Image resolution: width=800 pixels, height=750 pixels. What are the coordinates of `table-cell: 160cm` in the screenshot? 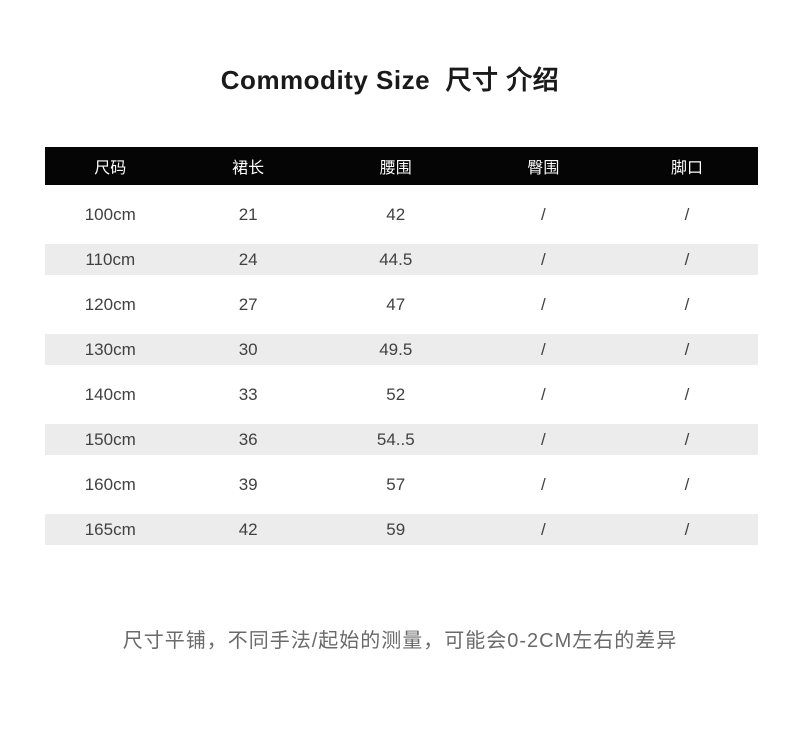 It's located at (110, 484).